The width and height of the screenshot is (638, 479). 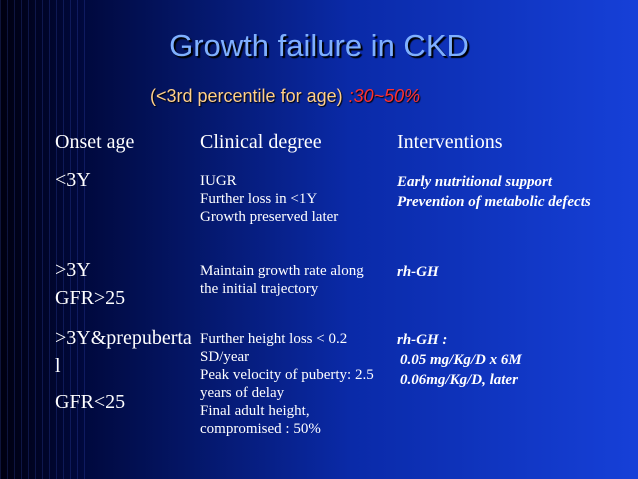 I want to click on header-cell: Clinical degree, so click(x=261, y=142).